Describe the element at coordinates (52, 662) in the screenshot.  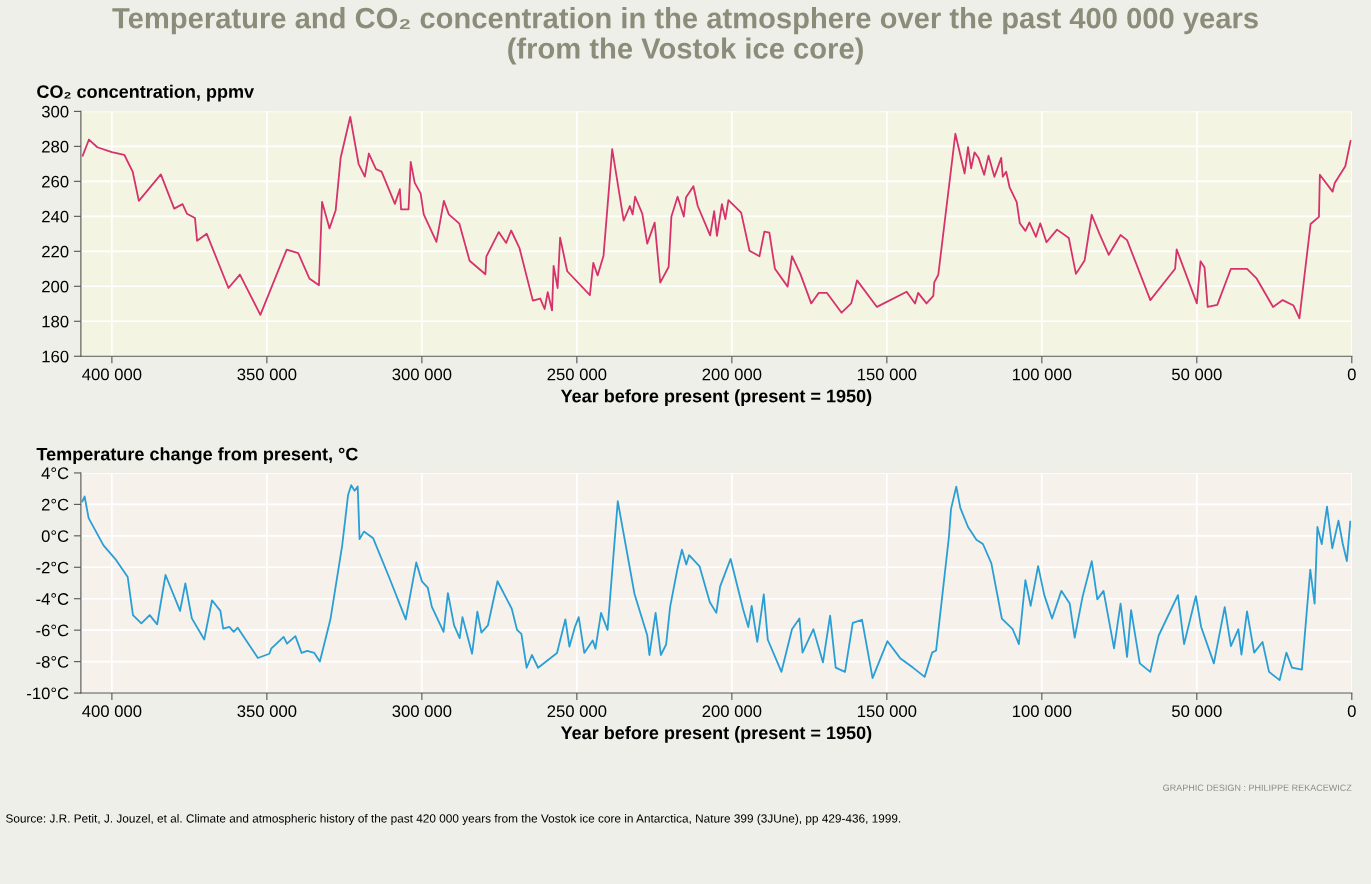
I see `y-tick-label: -8°C` at that location.